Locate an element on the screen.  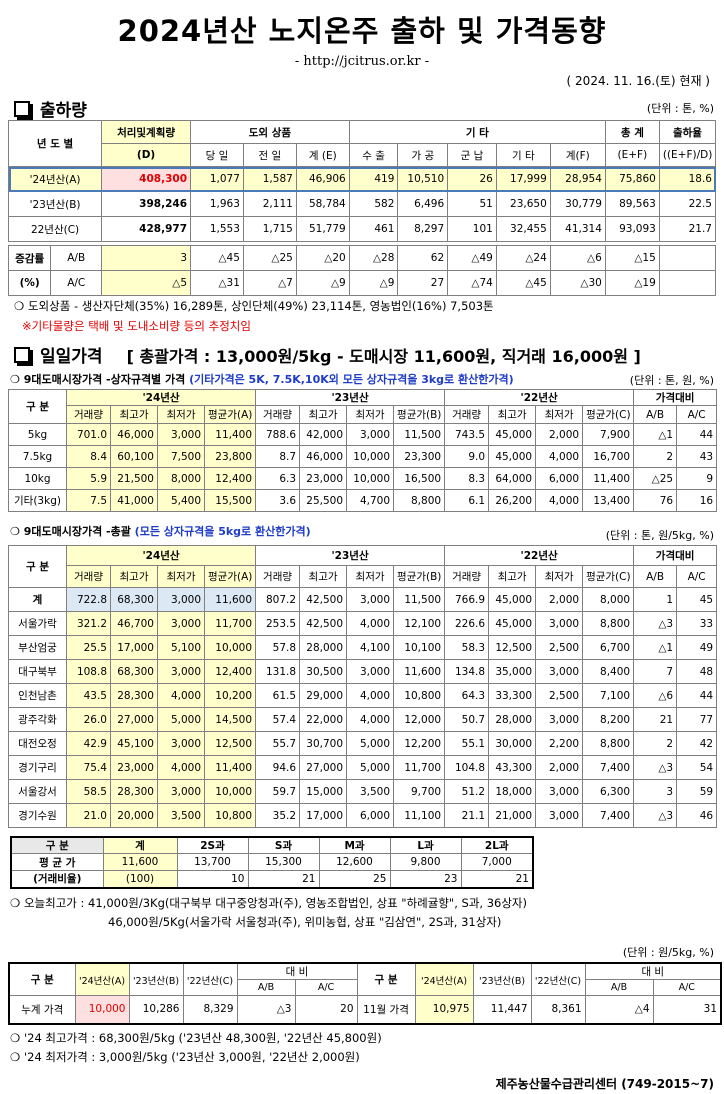
cell: △49 is located at coordinates (472, 258).